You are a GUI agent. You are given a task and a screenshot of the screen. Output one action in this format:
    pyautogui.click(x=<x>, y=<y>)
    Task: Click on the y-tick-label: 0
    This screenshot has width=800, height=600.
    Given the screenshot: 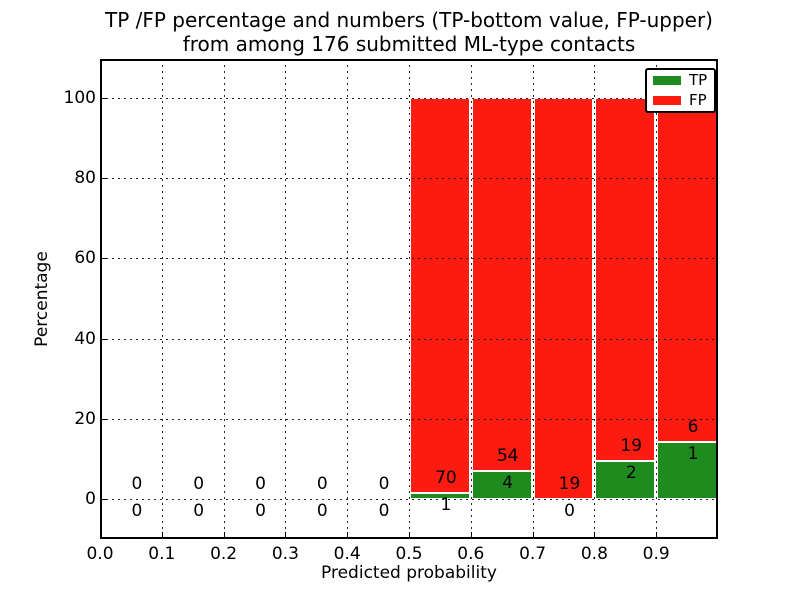 What is the action you would take?
    pyautogui.click(x=90, y=499)
    